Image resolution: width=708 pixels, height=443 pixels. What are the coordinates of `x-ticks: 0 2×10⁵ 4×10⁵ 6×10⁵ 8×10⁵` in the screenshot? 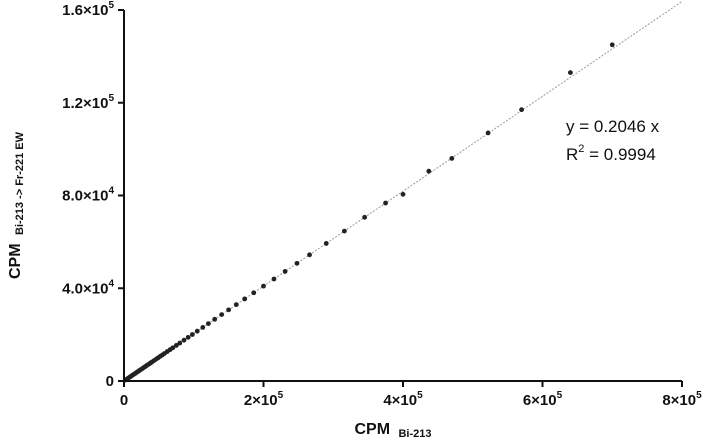 It's located at (411, 395).